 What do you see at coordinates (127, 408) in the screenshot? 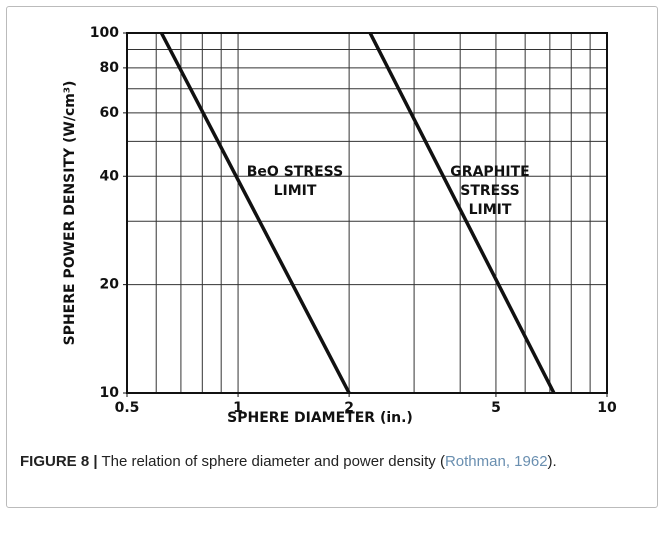
I see `x-tick-label: 0.5` at bounding box center [127, 408].